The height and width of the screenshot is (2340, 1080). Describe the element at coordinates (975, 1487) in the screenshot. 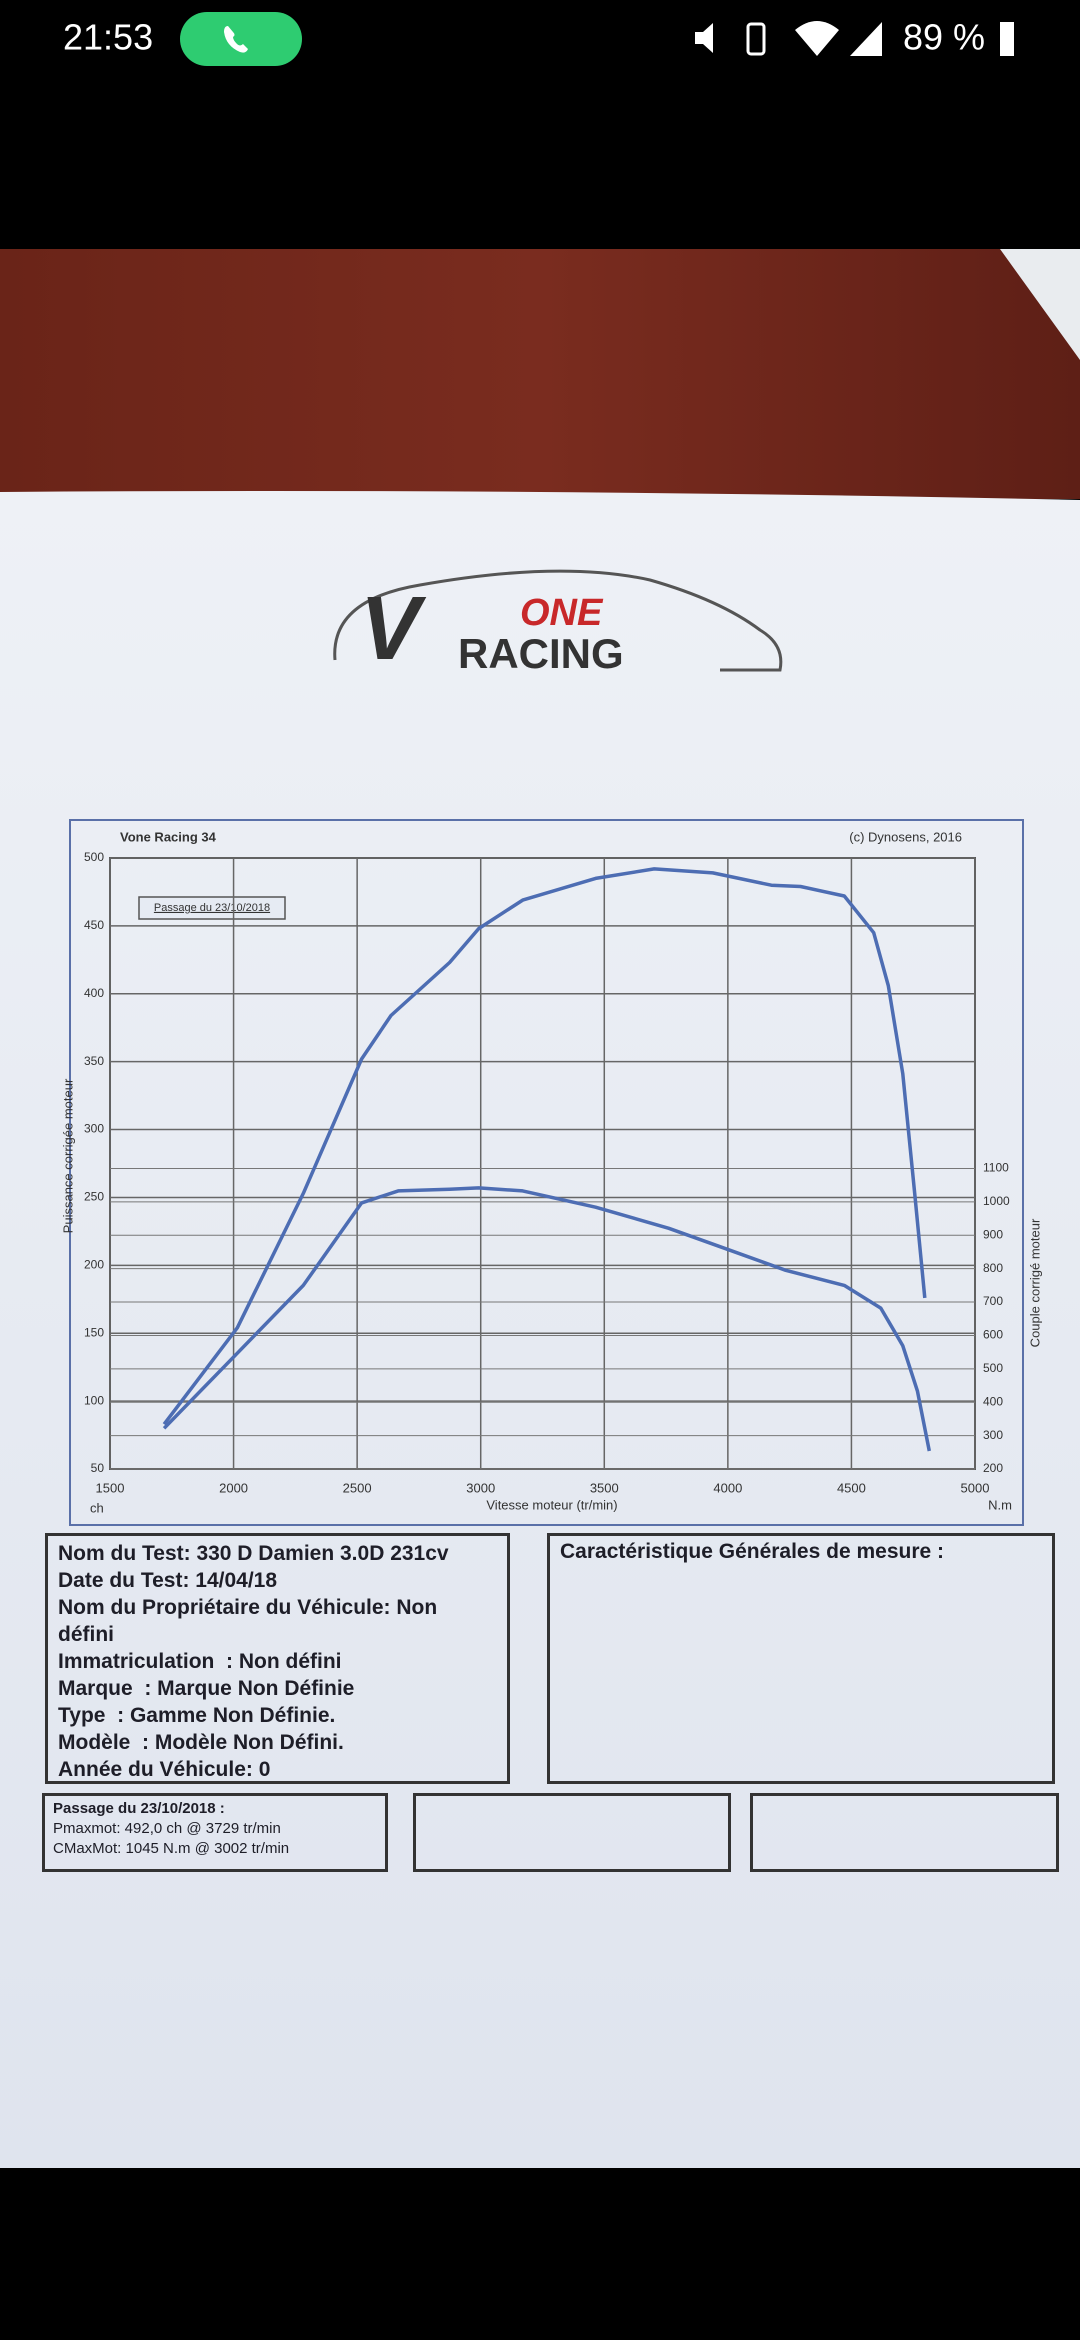

I see `x-tick-label: 5000` at that location.